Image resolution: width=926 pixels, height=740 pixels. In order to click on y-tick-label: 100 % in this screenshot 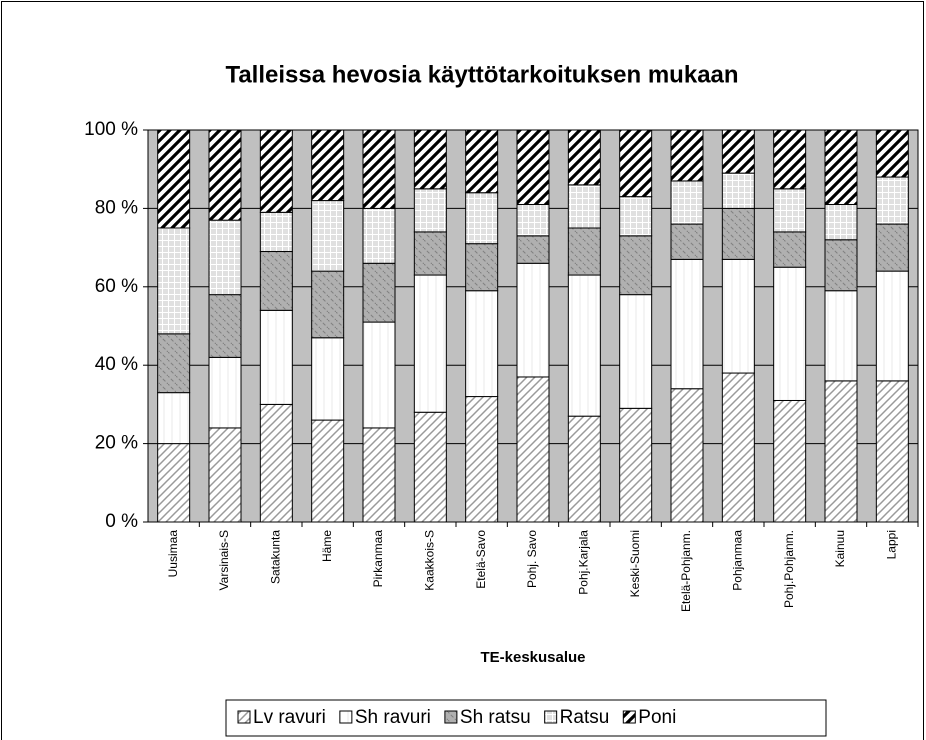, I will do `click(111, 129)`.